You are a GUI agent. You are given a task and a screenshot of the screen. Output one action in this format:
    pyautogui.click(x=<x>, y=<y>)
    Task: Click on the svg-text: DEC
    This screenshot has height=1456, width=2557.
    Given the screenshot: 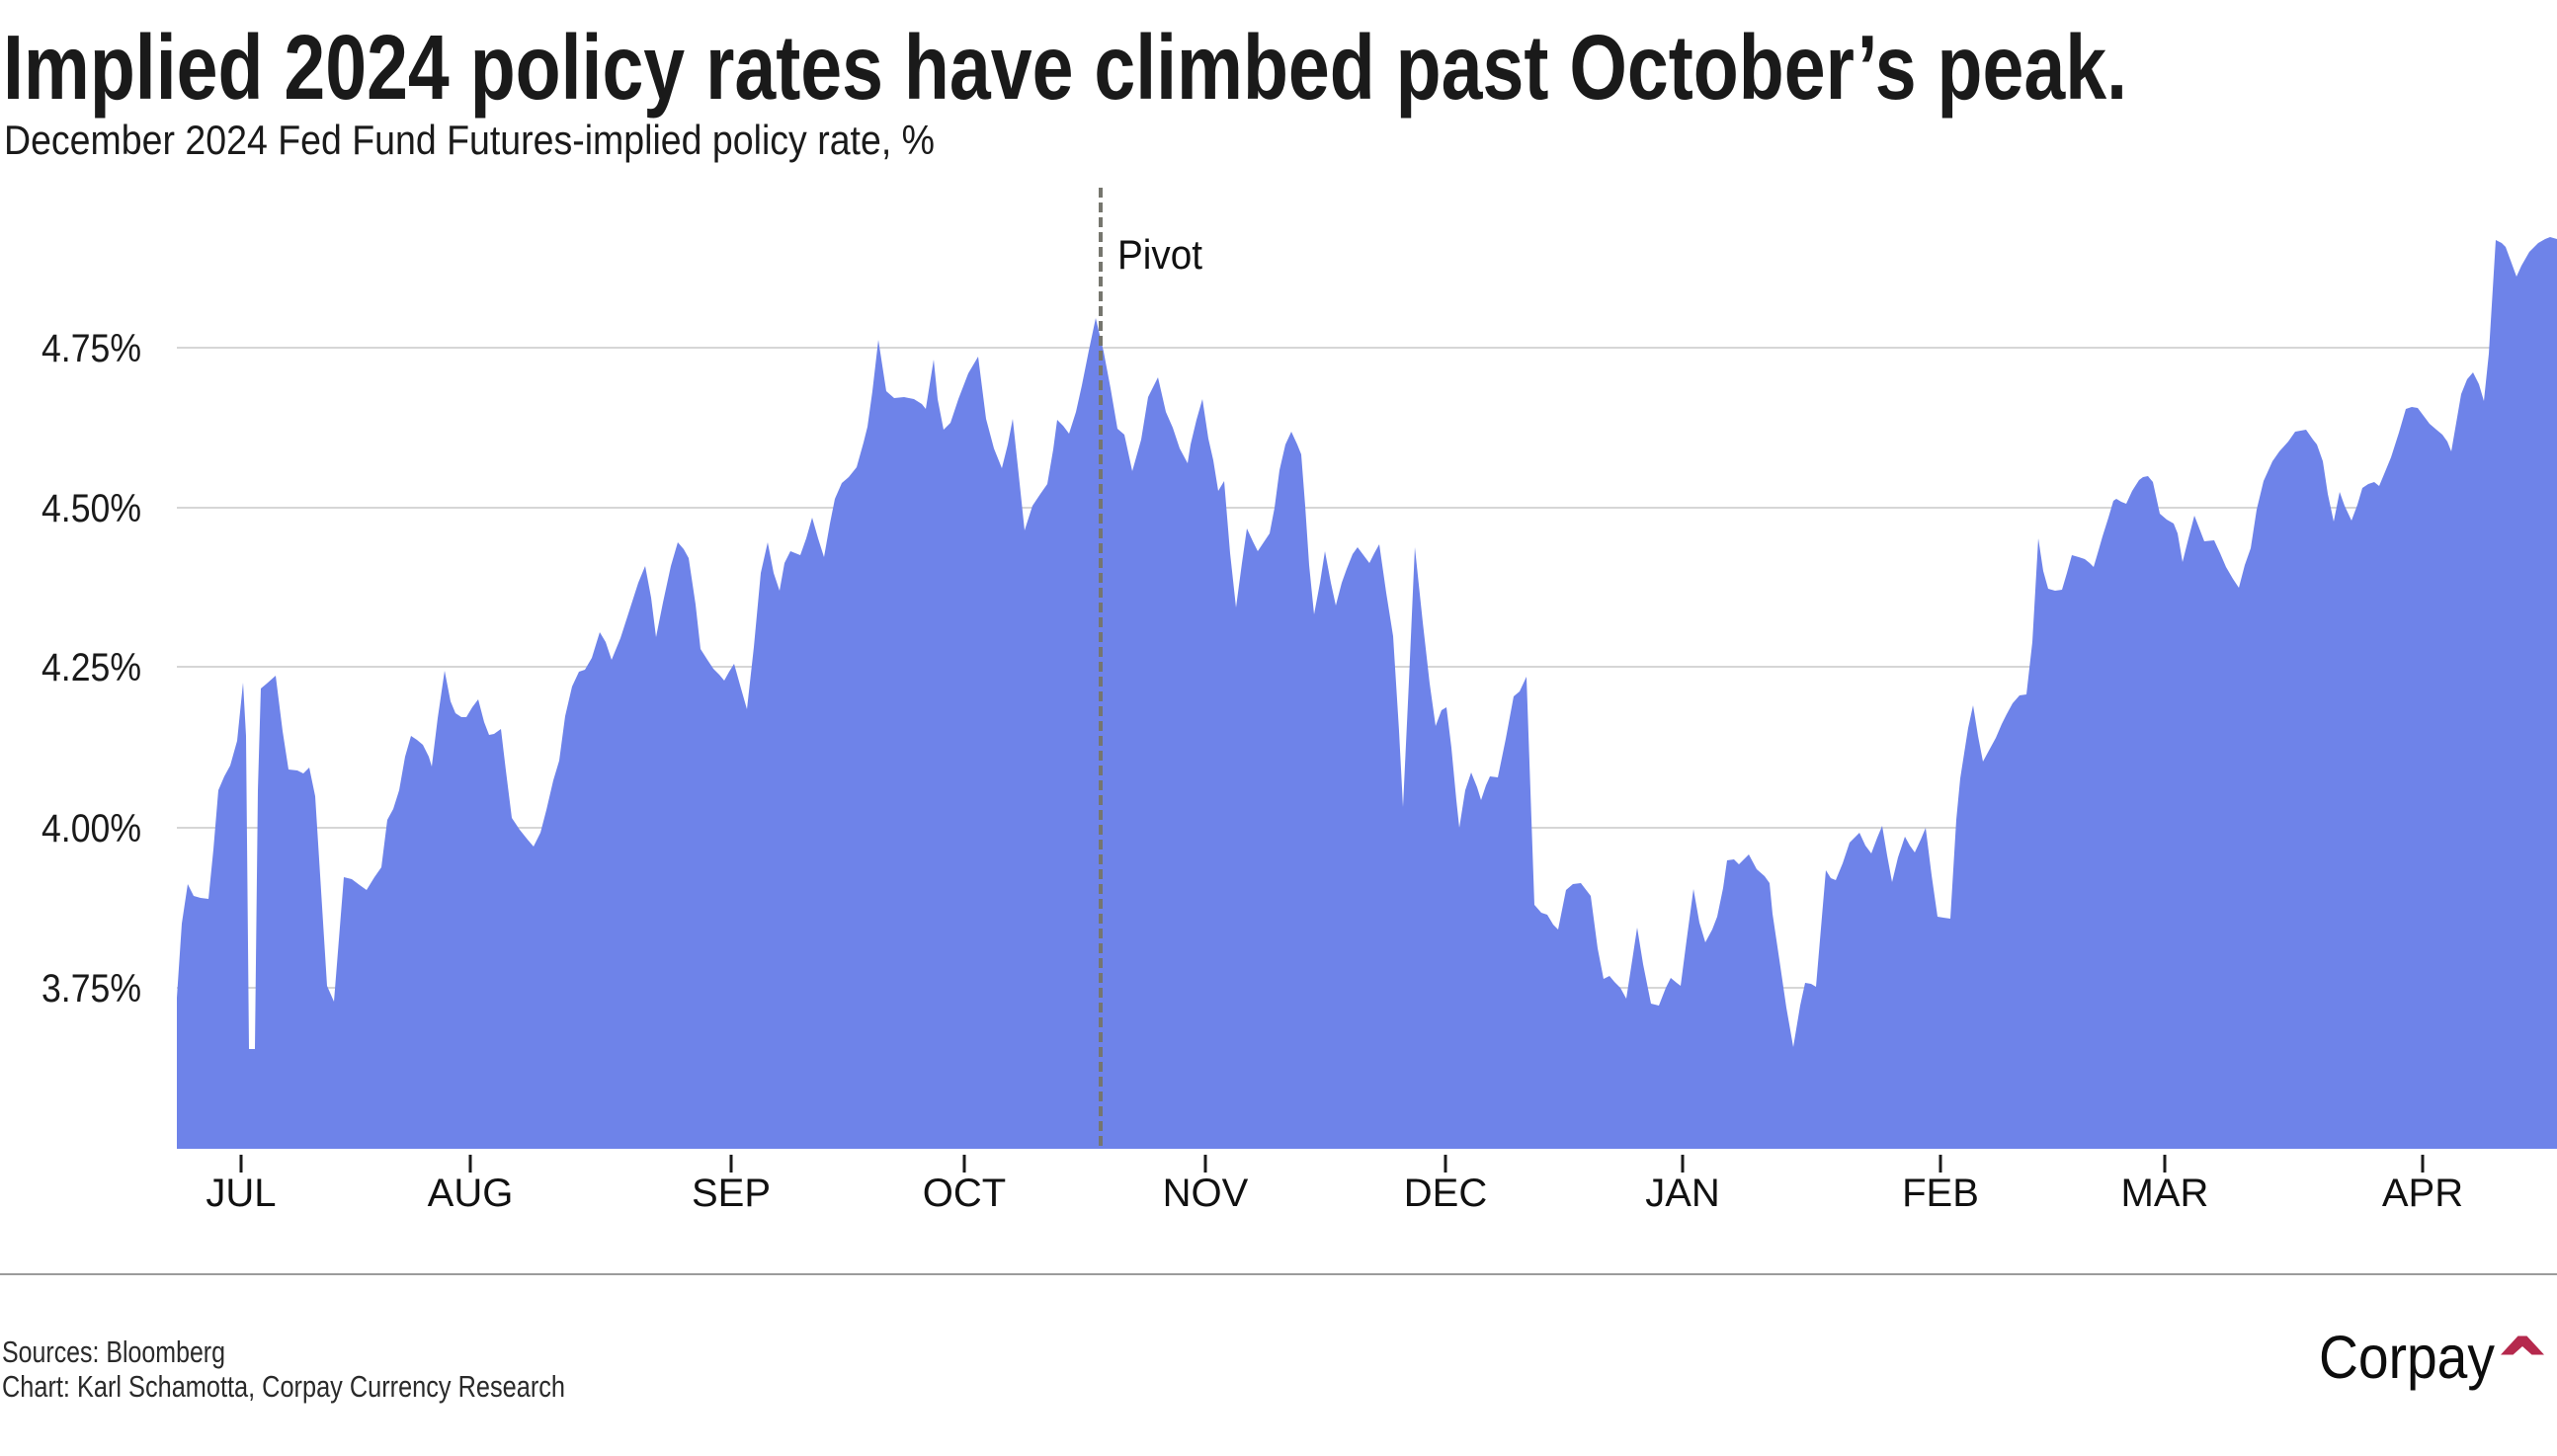 What is the action you would take?
    pyautogui.click(x=1445, y=1193)
    